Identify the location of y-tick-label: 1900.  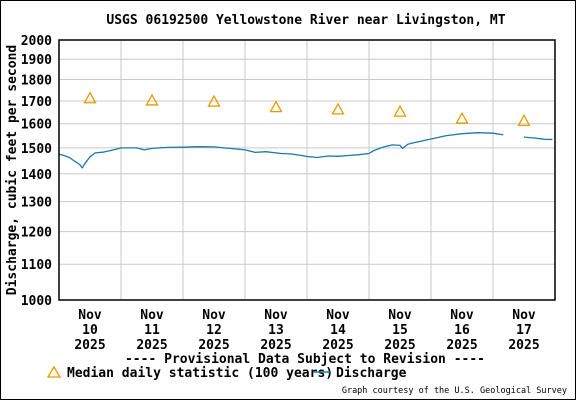
(36, 60).